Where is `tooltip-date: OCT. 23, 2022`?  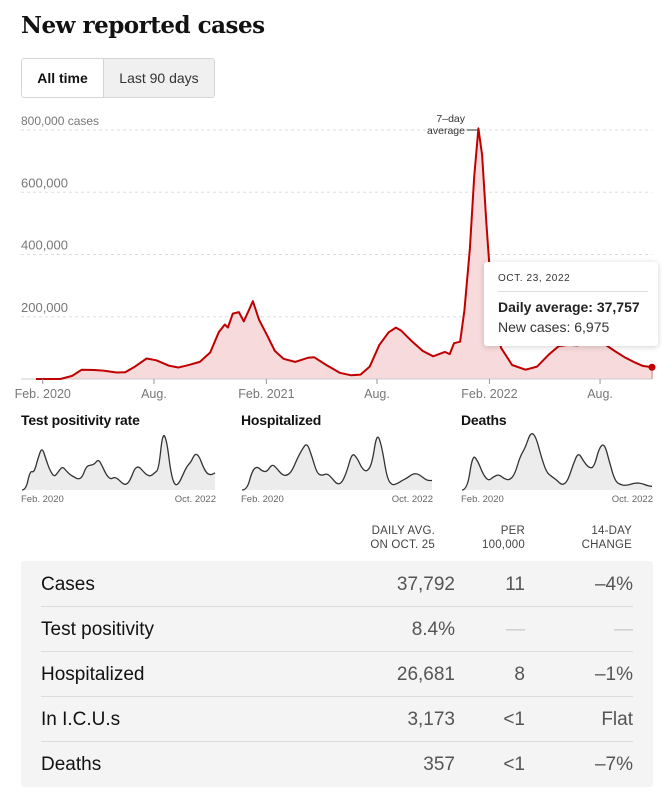 tooltip-date: OCT. 23, 2022 is located at coordinates (534, 278).